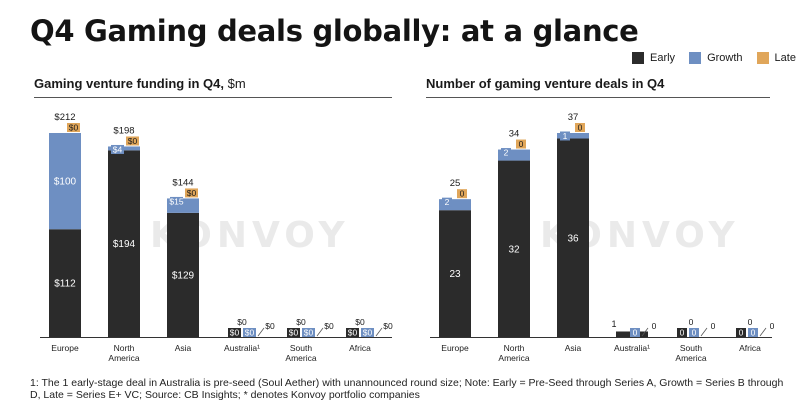 The image size is (800, 404). I want to click on tick-label-north-america-1: North, so click(514, 348).